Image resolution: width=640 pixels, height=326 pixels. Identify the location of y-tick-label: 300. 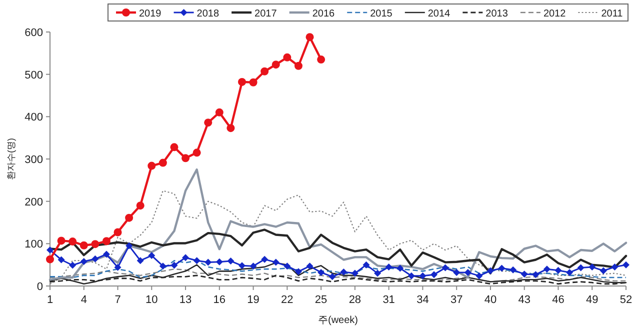
(33, 160).